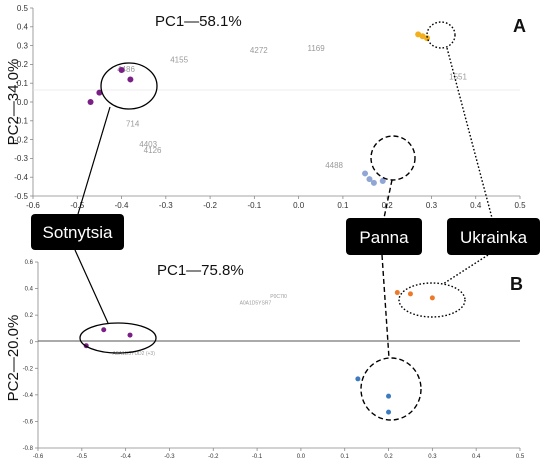  Describe the element at coordinates (21, 158) in the screenshot. I see `y-tick-label: -0.3` at that location.